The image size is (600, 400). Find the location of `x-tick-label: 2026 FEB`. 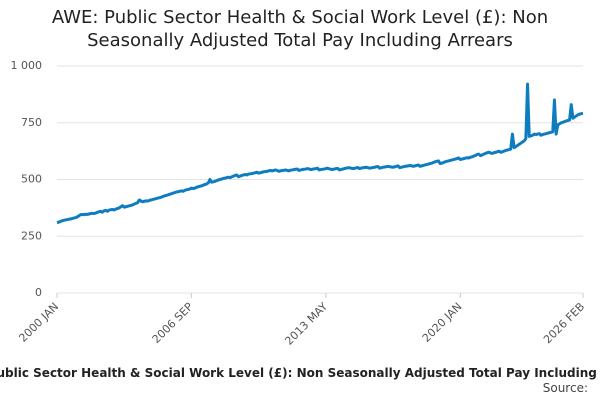

x-tick-label: 2026 FEB is located at coordinates (564, 323).